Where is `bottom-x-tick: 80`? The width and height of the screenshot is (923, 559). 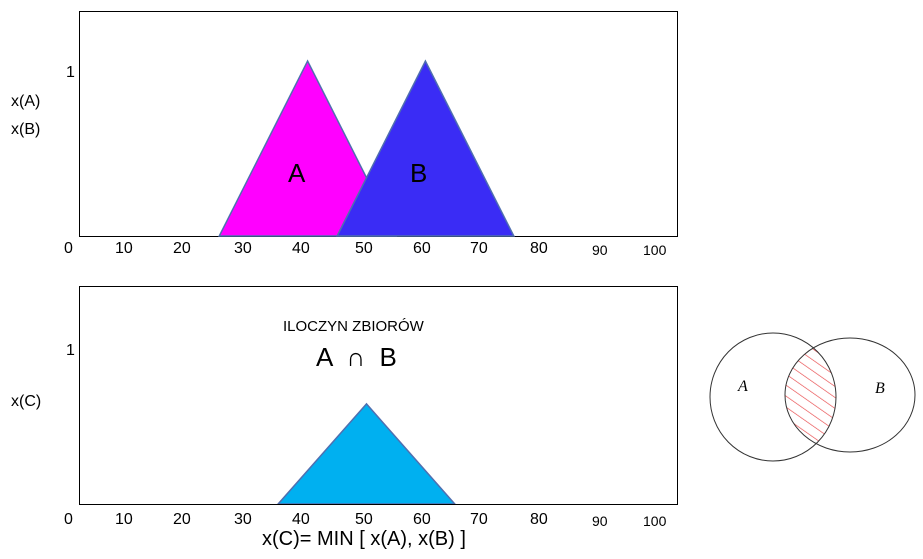 bottom-x-tick: 80 is located at coordinates (539, 519).